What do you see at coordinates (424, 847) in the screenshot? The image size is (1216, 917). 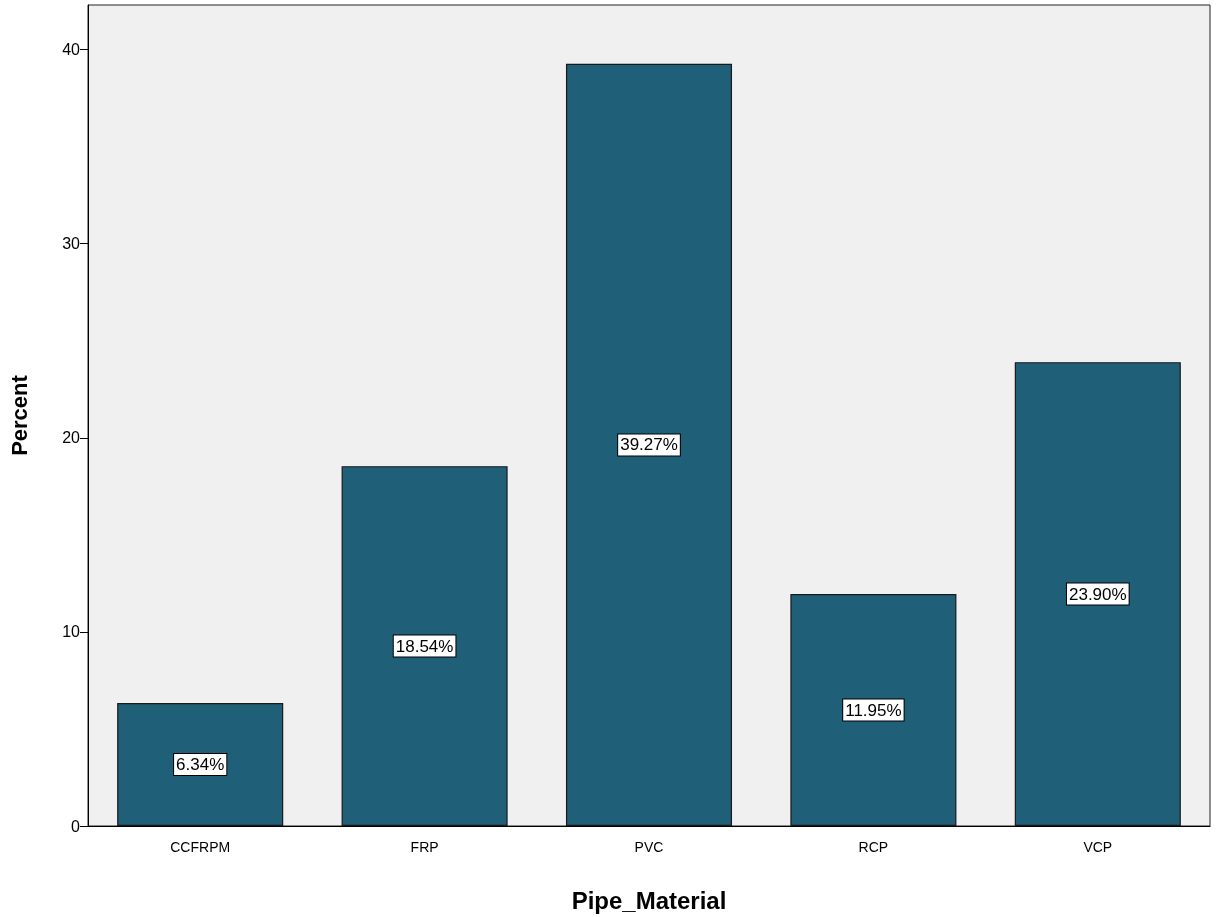 I see `x-tick-label: FRP` at bounding box center [424, 847].